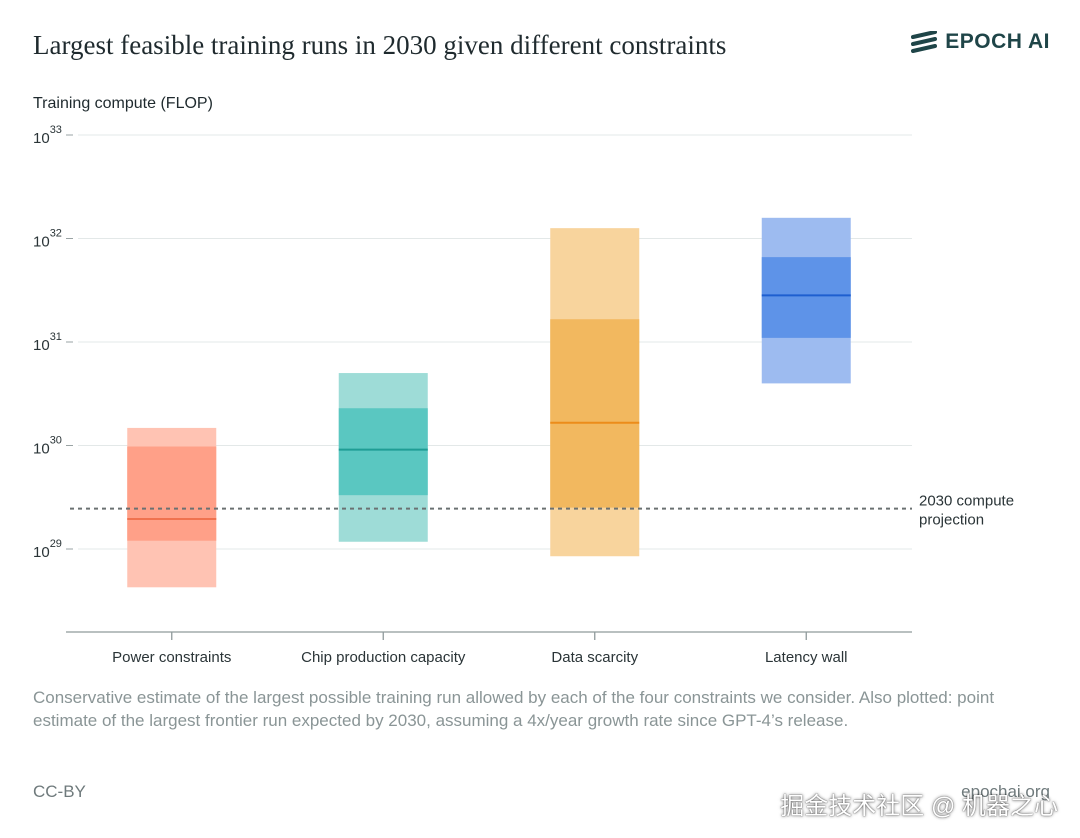 The image size is (1080, 838). I want to click on y-tick-label: 1032, so click(47, 239).